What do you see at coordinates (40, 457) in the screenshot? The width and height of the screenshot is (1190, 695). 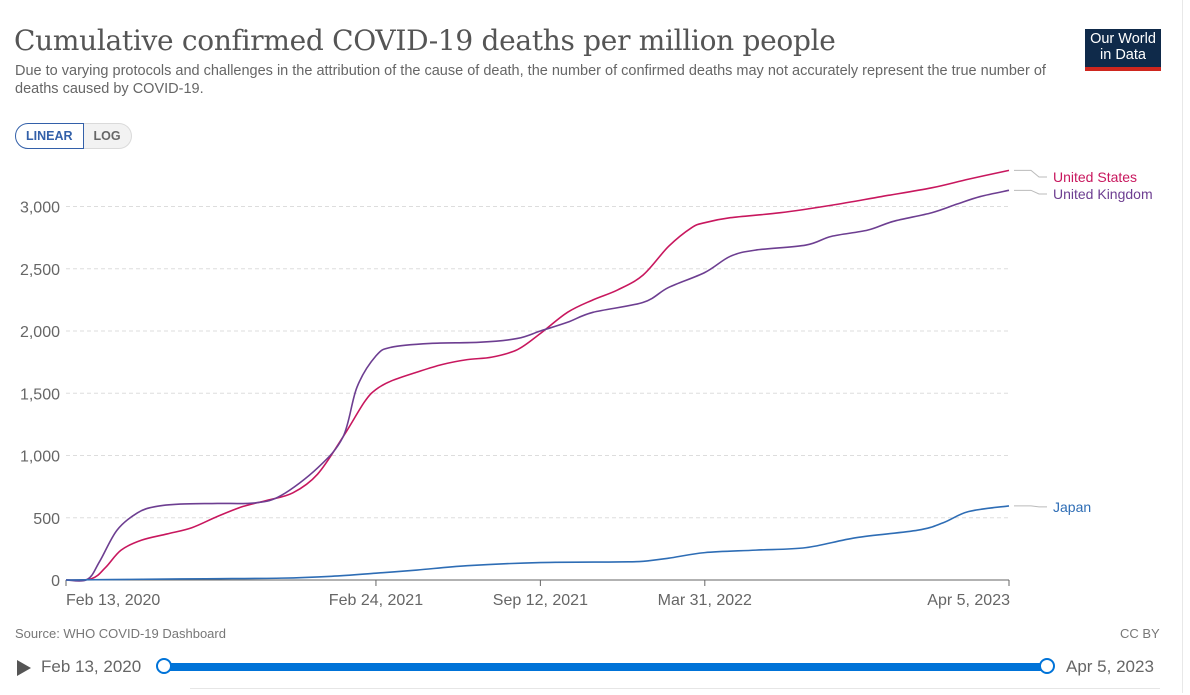 I see `y-tick-label: 1,000` at bounding box center [40, 457].